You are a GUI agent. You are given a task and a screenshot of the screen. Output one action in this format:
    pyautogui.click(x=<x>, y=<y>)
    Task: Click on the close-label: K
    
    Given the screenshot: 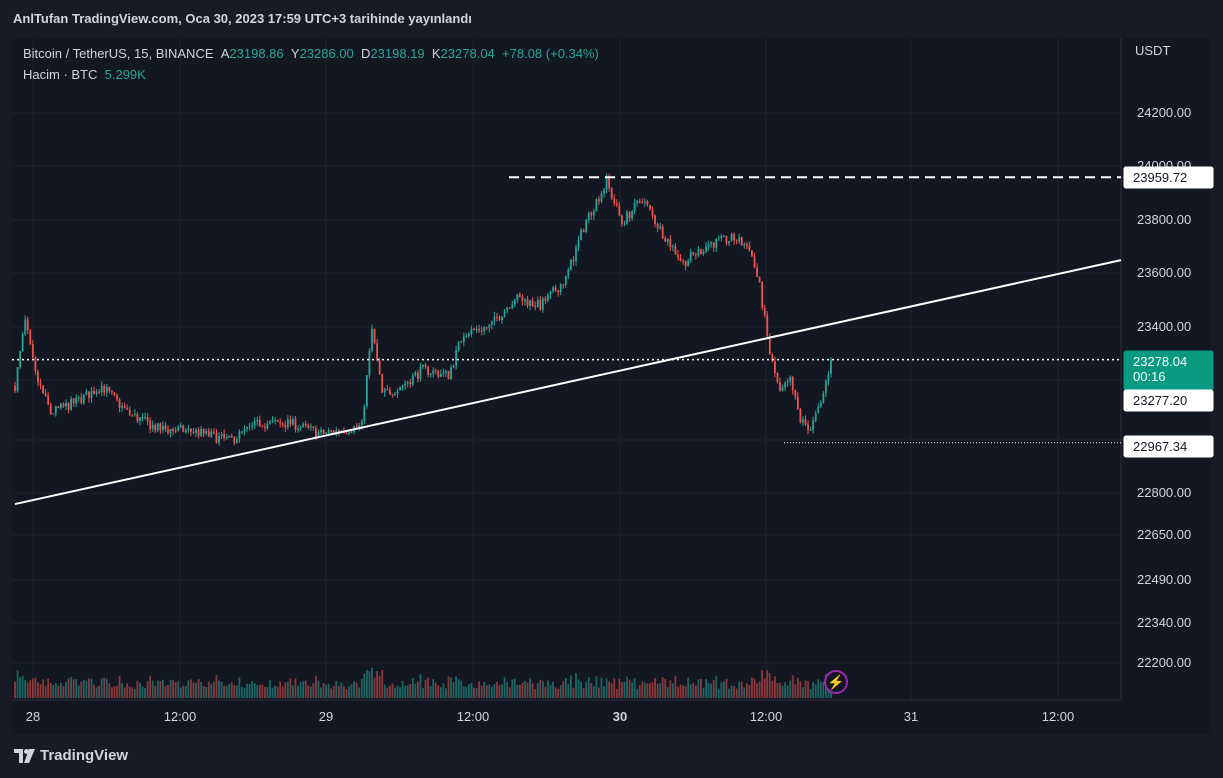 What is the action you would take?
    pyautogui.click(x=436, y=53)
    